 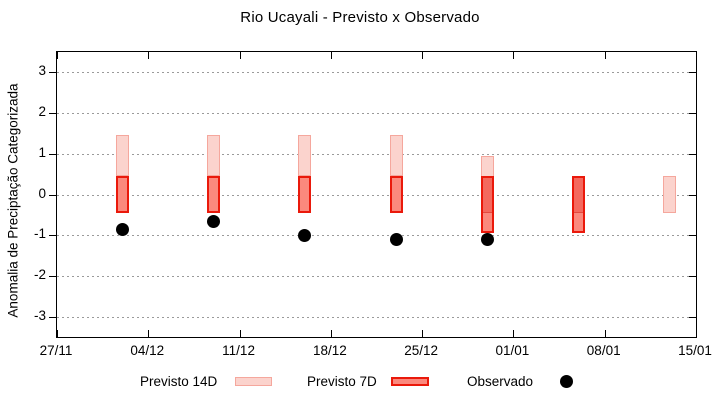 What do you see at coordinates (39, 275) in the screenshot?
I see `y-tick-label: -2` at bounding box center [39, 275].